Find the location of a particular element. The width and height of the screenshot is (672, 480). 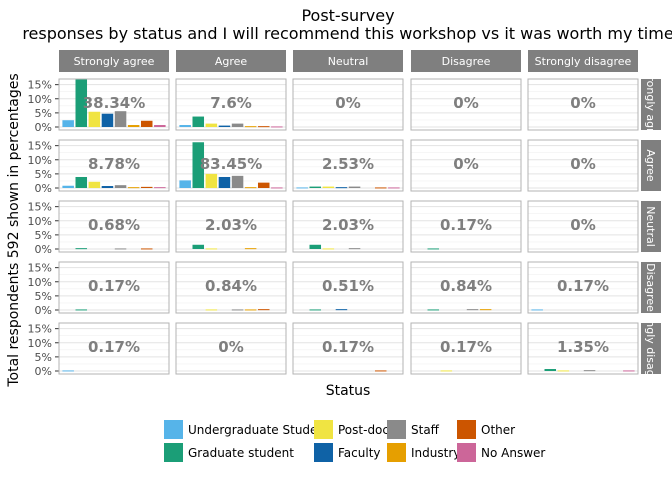

column-strip is located at coordinates (348, 61).